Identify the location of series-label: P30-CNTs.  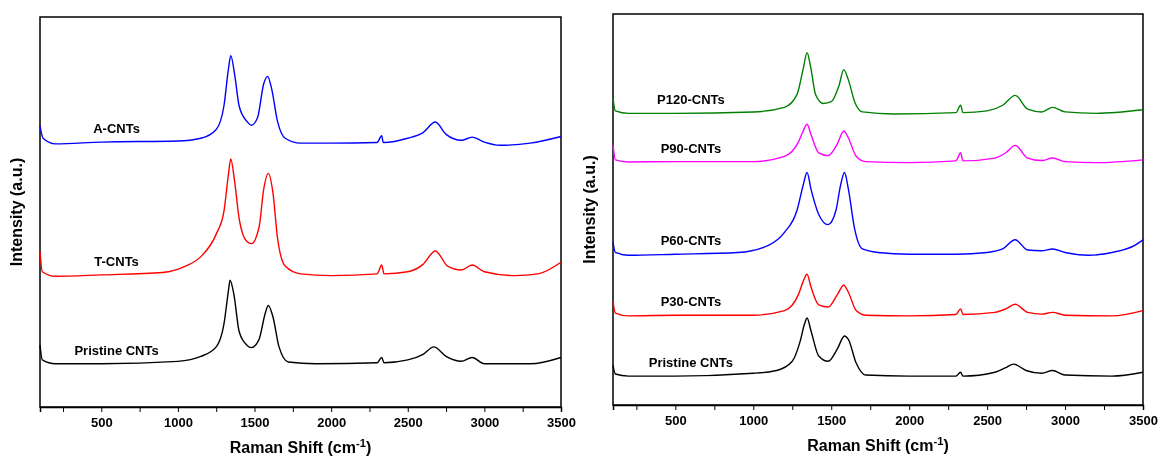
(691, 302).